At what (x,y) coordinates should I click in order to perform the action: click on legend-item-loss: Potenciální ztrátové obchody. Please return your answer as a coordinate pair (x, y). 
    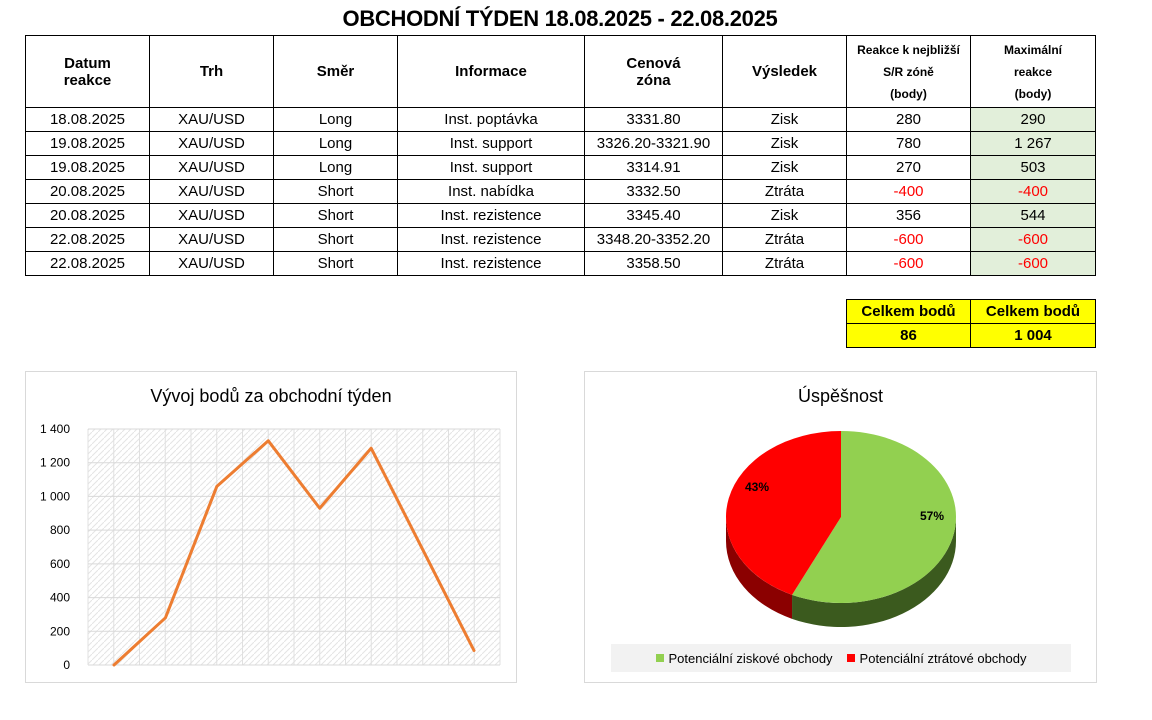
    Looking at the image, I should click on (936, 658).